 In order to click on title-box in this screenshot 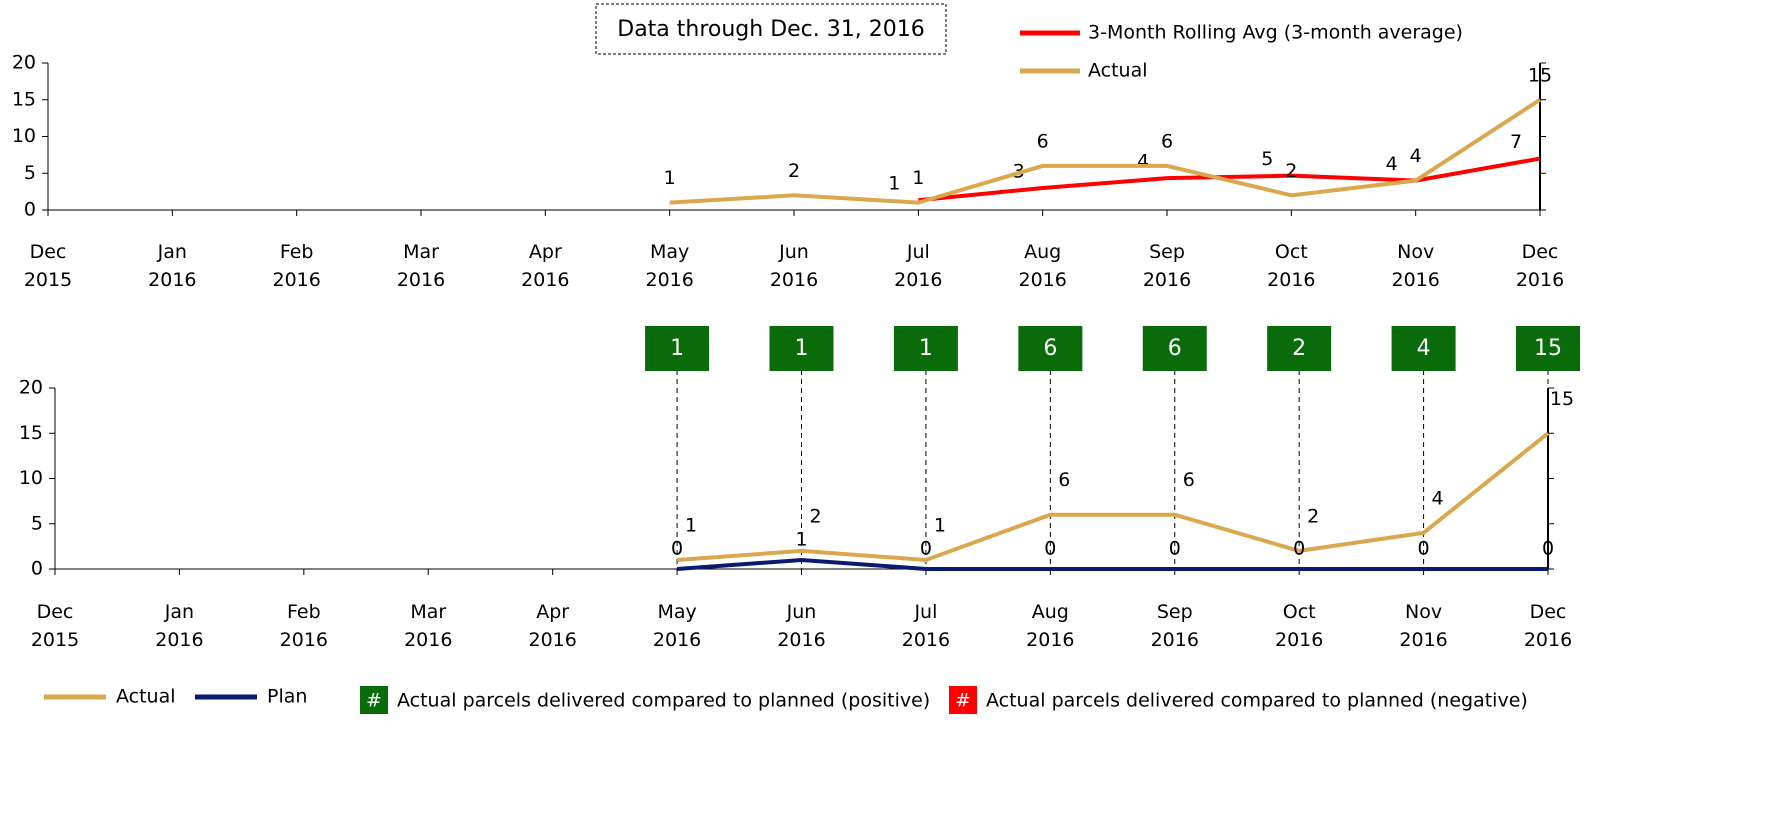, I will do `click(771, 29)`.